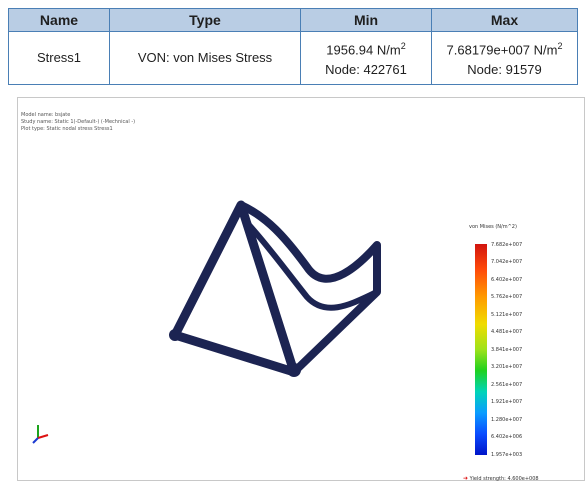 The height and width of the screenshot is (482, 585). I want to click on header-min: Min, so click(366, 20).